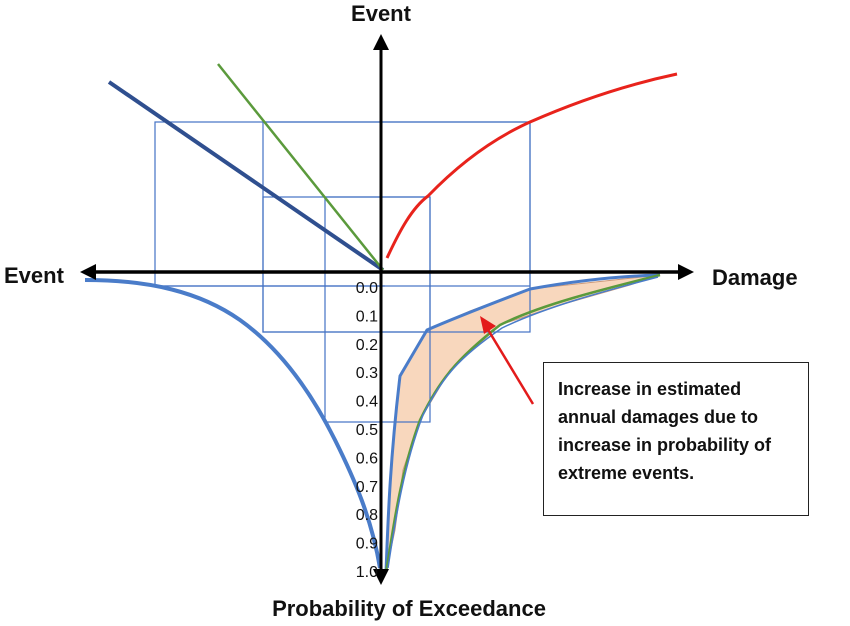 Image resolution: width=850 pixels, height=626 pixels. What do you see at coordinates (367, 288) in the screenshot?
I see `probability-tick-label: 0.0` at bounding box center [367, 288].